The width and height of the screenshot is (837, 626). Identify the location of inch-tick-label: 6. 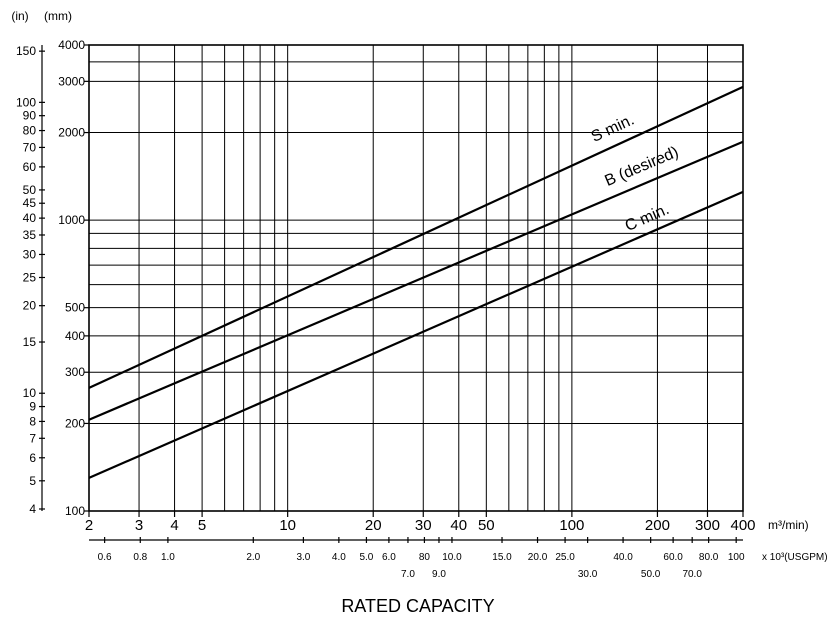
(32, 458).